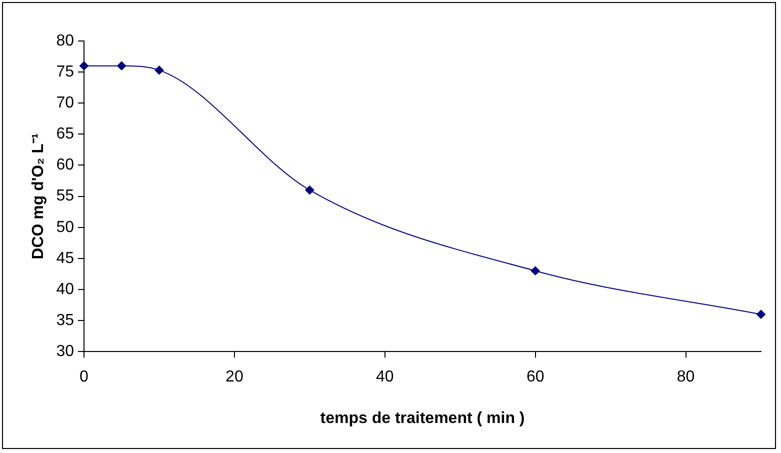 The height and width of the screenshot is (453, 781). What do you see at coordinates (65, 165) in the screenshot?
I see `y-tick-label: 60` at bounding box center [65, 165].